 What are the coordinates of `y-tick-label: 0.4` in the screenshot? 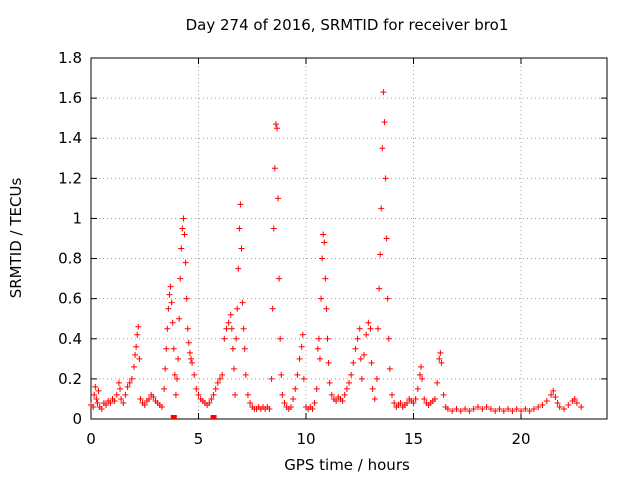 It's located at (70, 339).